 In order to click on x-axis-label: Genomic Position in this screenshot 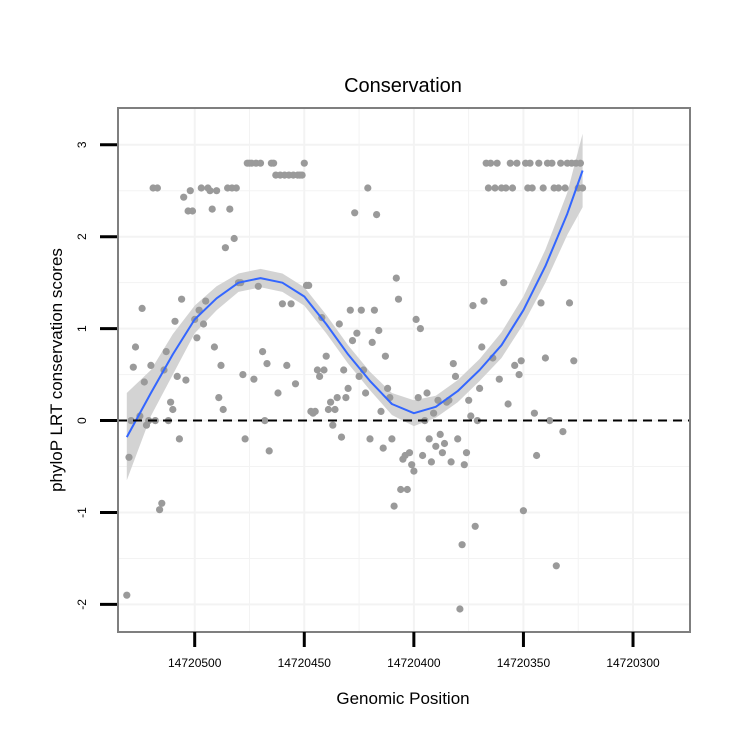, I will do `click(402, 698)`.